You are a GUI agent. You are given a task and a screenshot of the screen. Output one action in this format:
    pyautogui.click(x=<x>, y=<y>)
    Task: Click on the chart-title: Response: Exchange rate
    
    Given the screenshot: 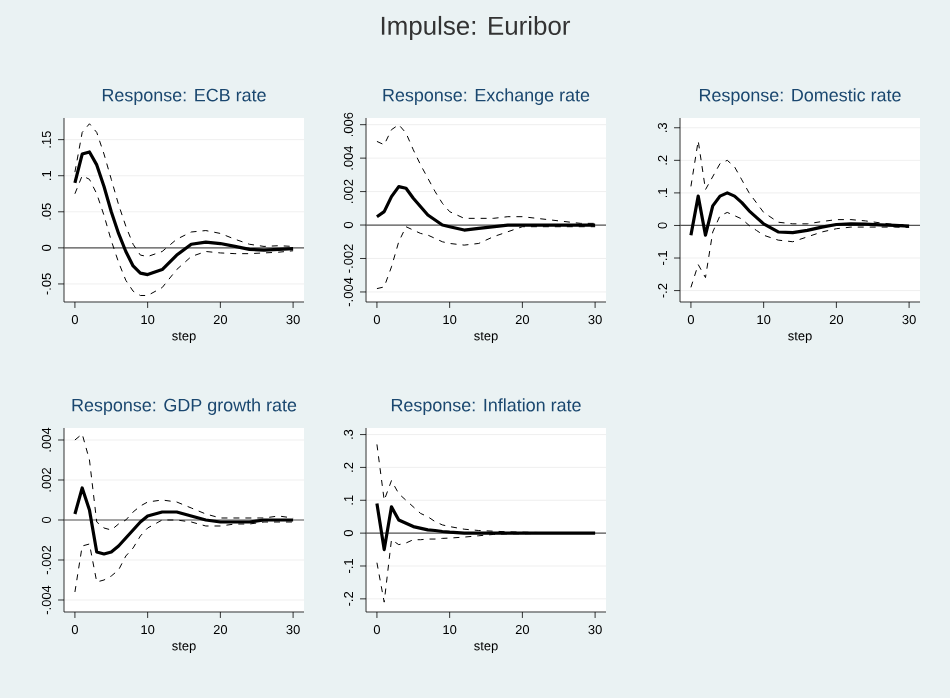 What is the action you would take?
    pyautogui.click(x=486, y=96)
    